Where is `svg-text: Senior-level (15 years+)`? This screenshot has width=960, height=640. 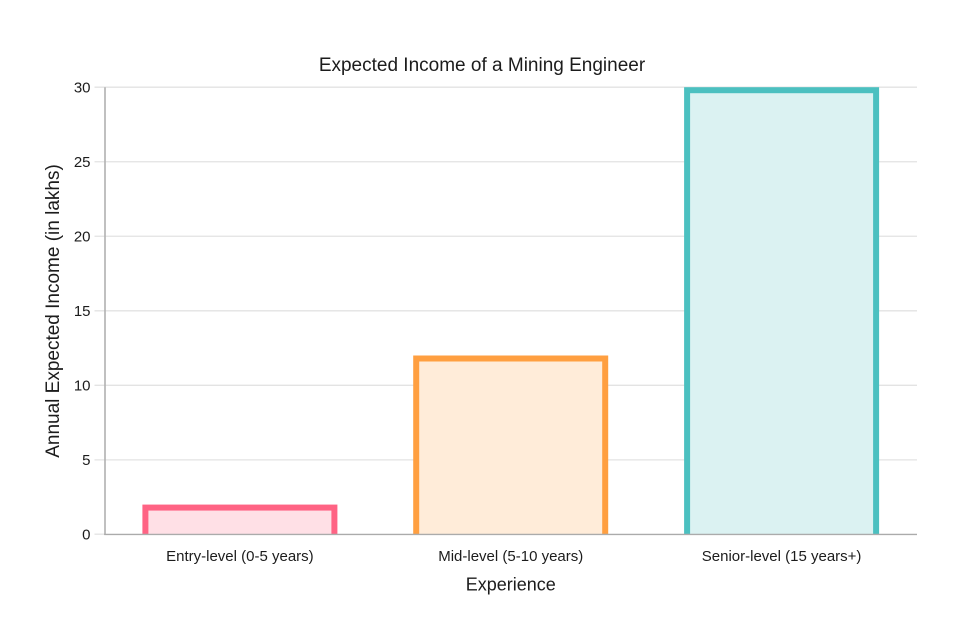 svg-text: Senior-level (15 years+) is located at coordinates (782, 556).